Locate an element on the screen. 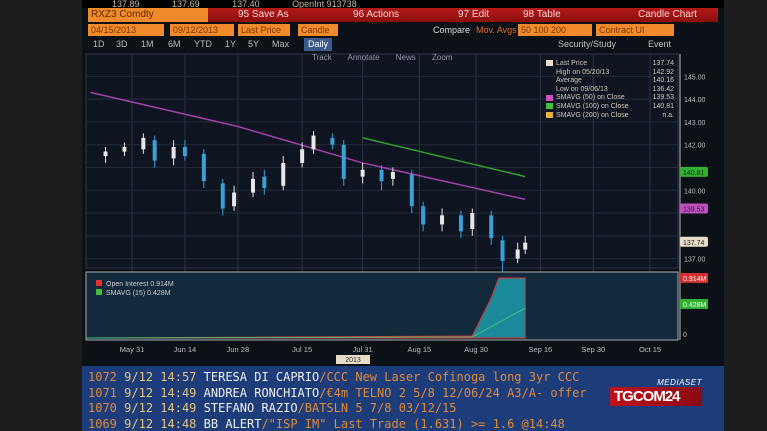  price-badge-label: 140.81 is located at coordinates (694, 173).